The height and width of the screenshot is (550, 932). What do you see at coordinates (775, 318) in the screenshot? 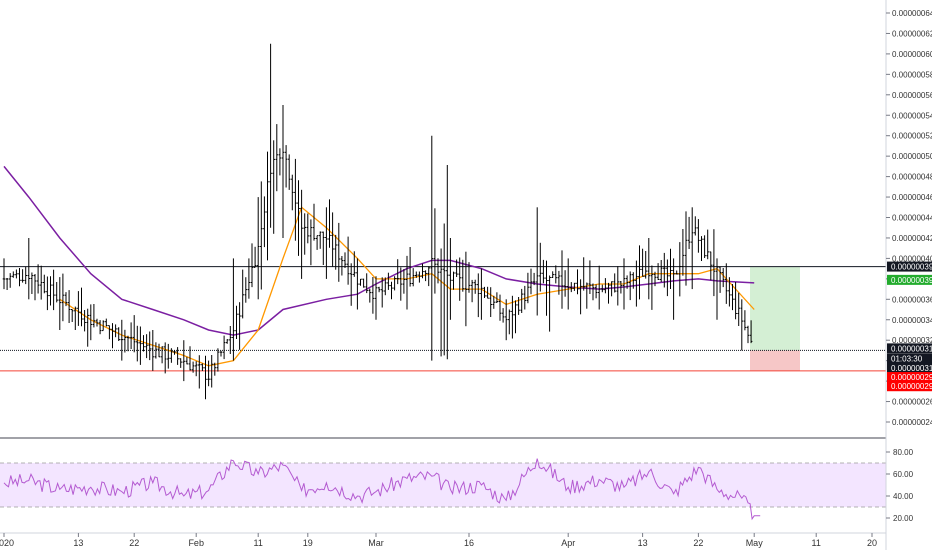
I see `long-position-tool` at bounding box center [775, 318].